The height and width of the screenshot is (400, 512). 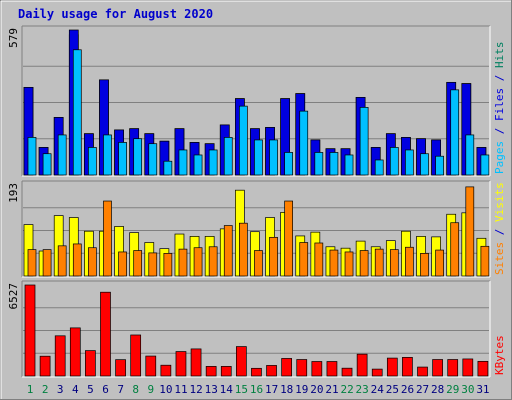 What do you see at coordinates (227, 389) in the screenshot?
I see `x-tick-label: 14` at bounding box center [227, 389].